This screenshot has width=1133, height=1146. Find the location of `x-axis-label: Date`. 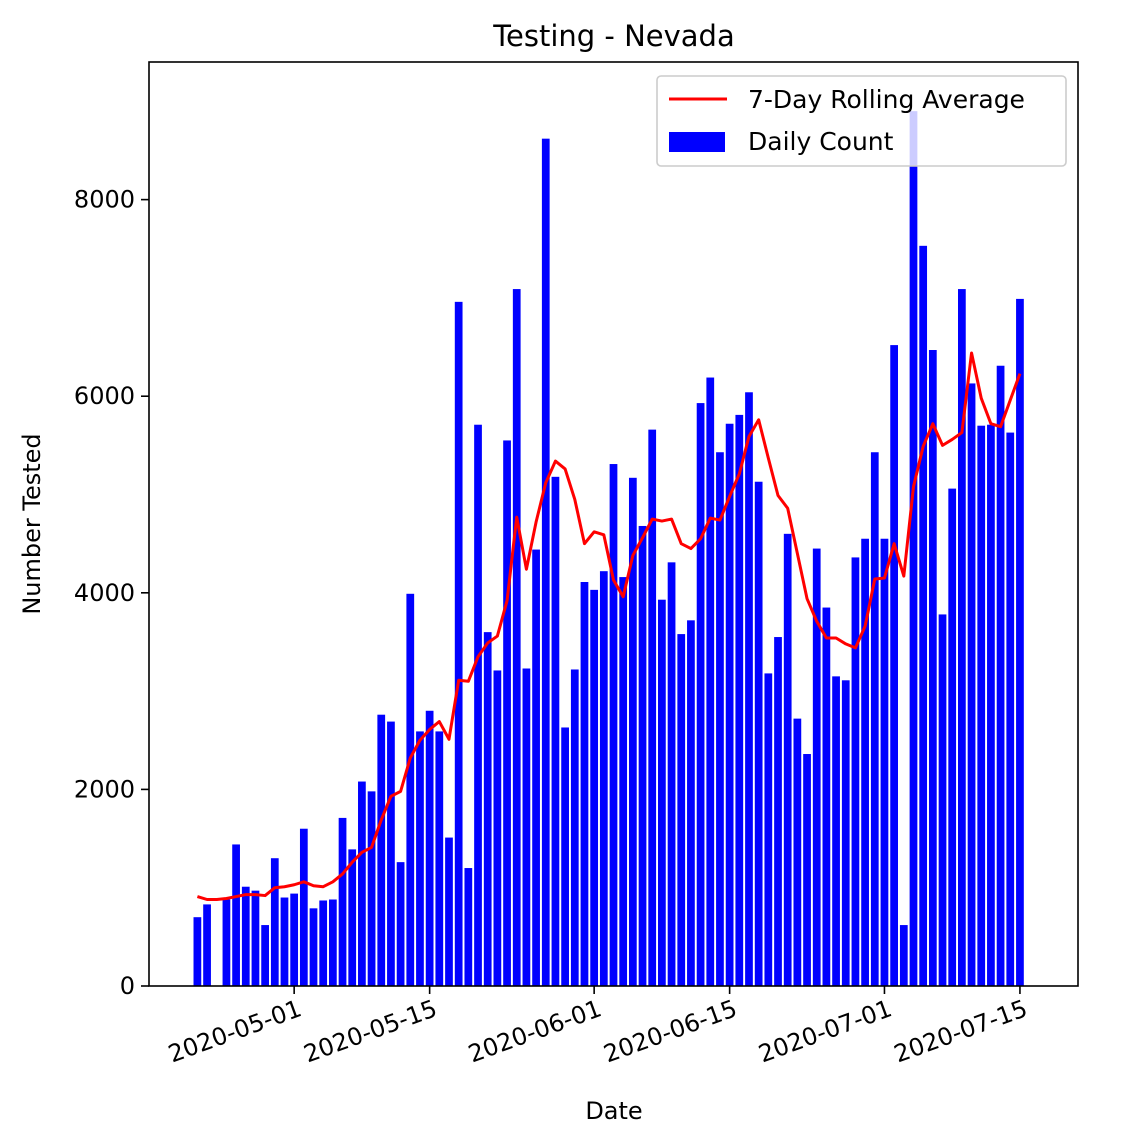

x-axis-label: Date is located at coordinates (613, 1111).